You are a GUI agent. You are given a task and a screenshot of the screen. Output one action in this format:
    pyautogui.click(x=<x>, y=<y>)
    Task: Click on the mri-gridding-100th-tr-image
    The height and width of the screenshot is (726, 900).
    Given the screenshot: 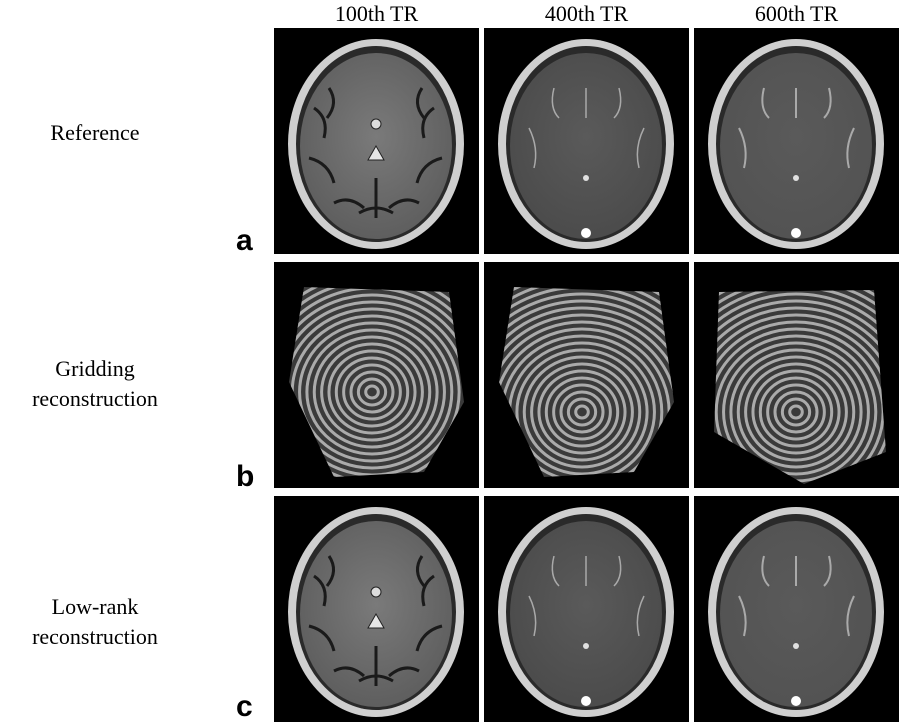 What is the action you would take?
    pyautogui.click(x=376, y=375)
    